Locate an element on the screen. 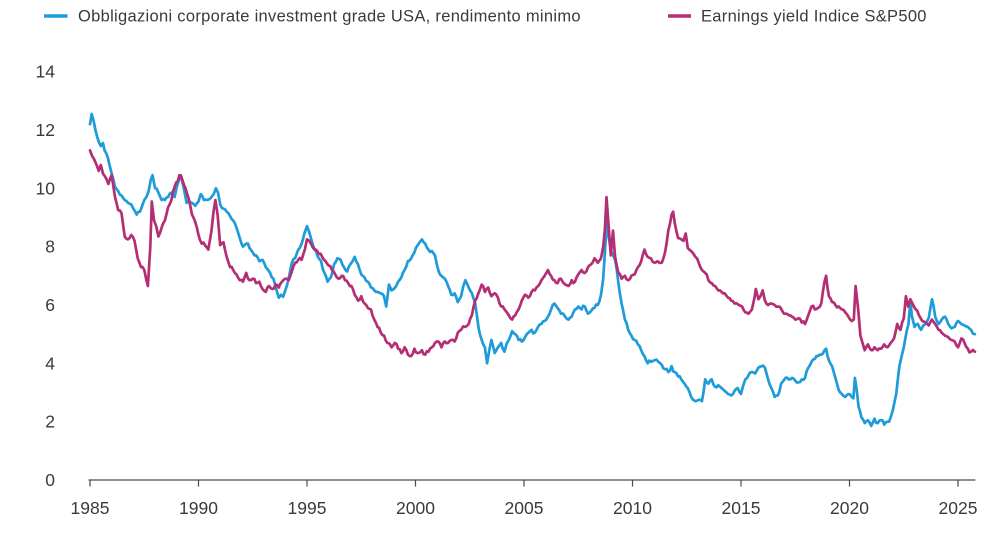 The height and width of the screenshot is (537, 1001). x-axis-label: 2010 is located at coordinates (632, 508).